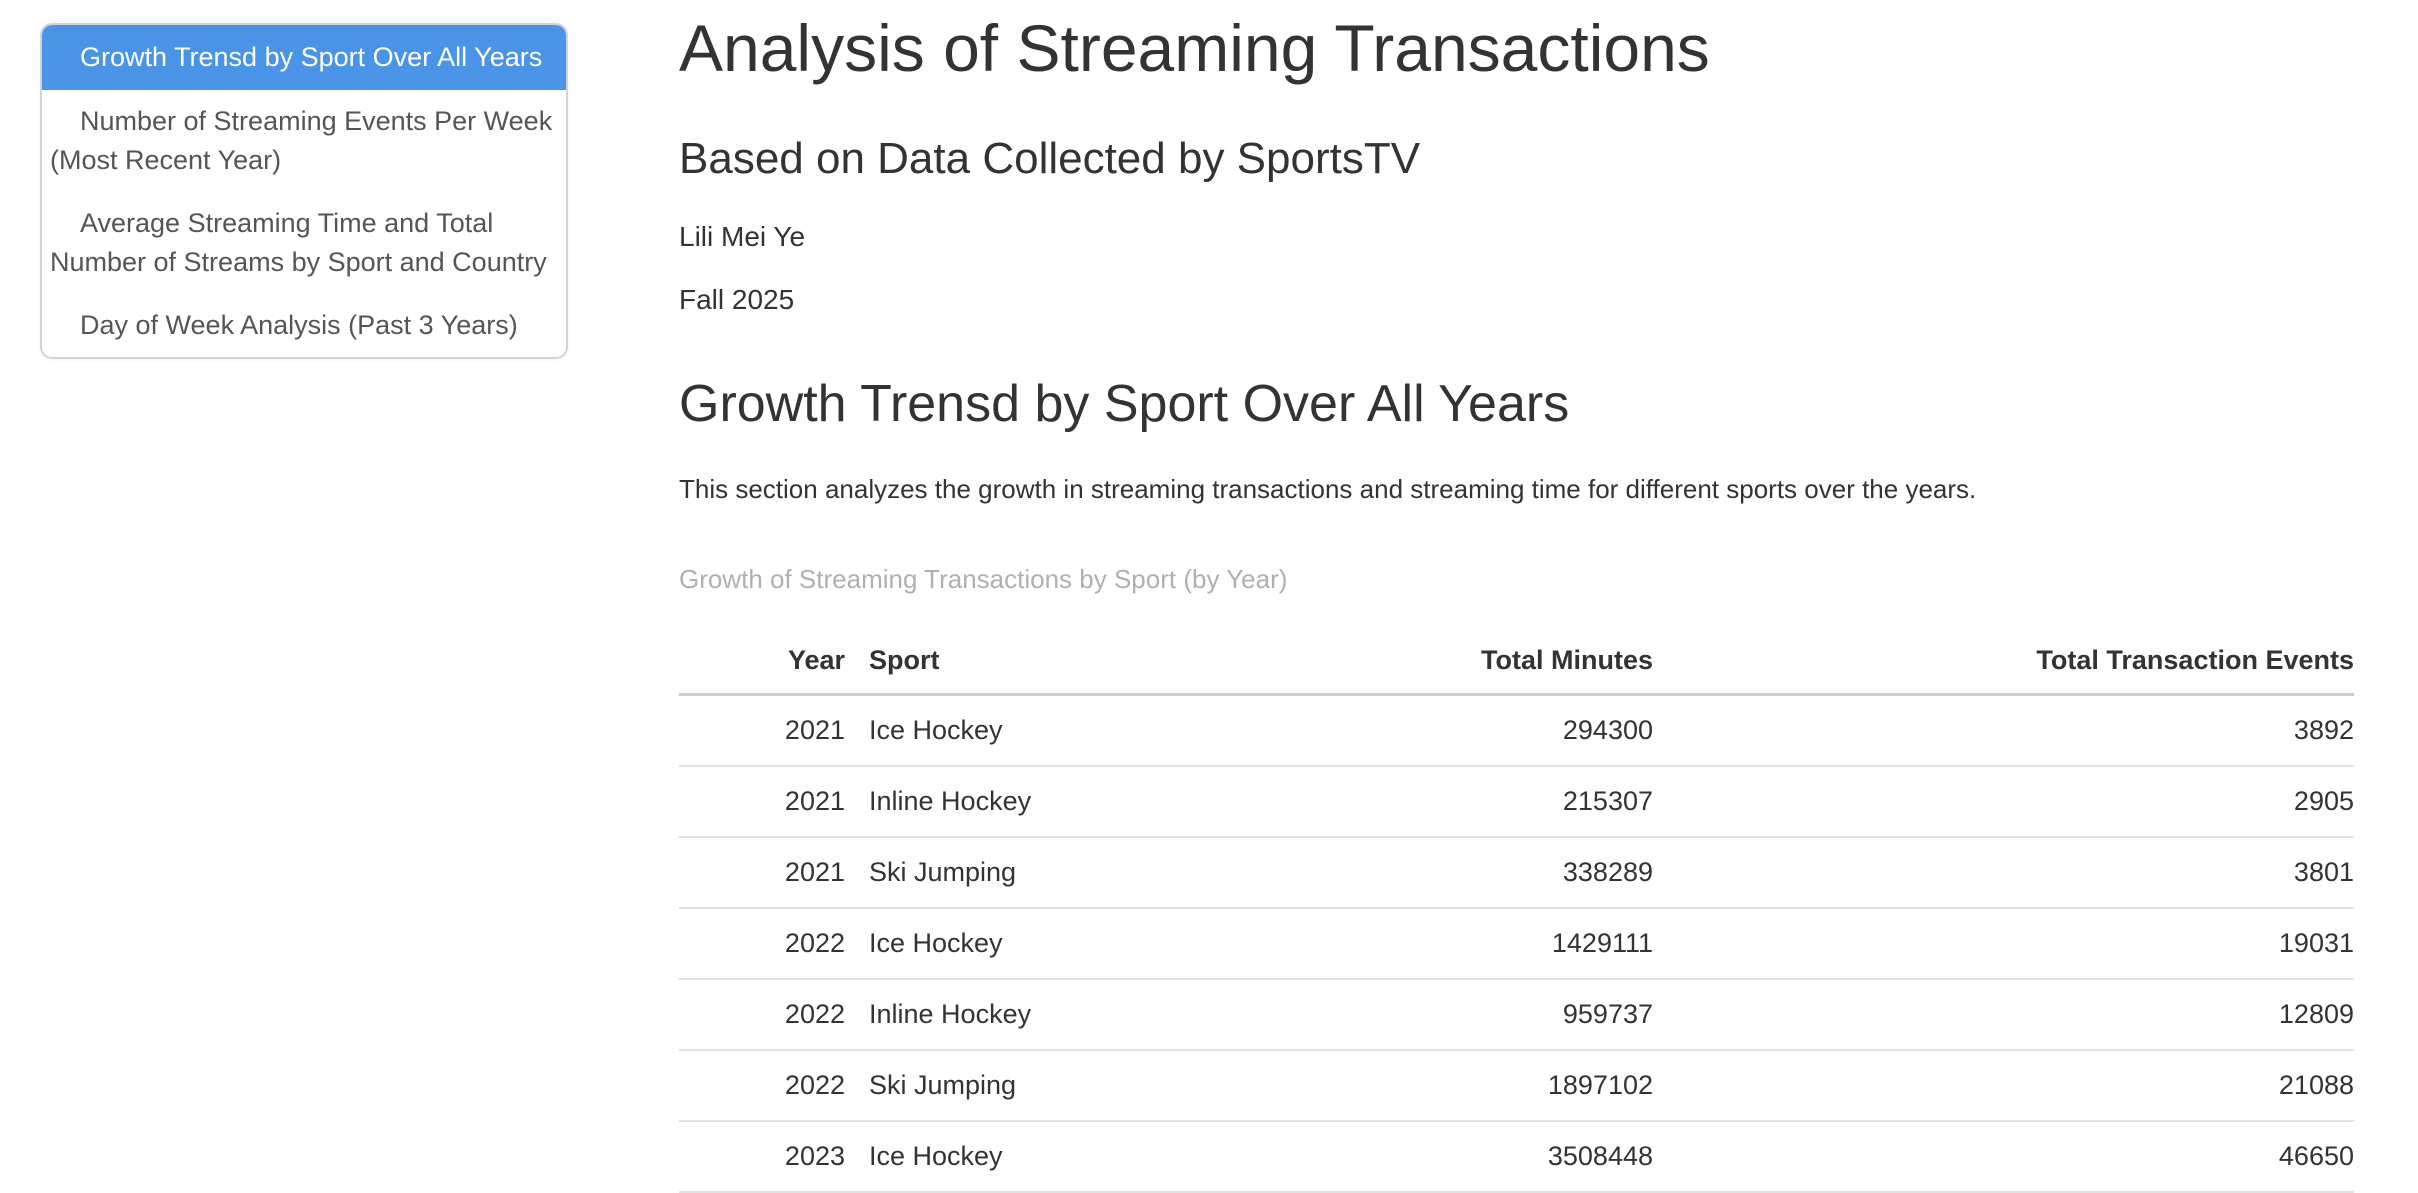 This screenshot has height=1193, width=2418. I want to click on table-row: 2021 Ski Jumping 338289 3801, so click(1516, 872).